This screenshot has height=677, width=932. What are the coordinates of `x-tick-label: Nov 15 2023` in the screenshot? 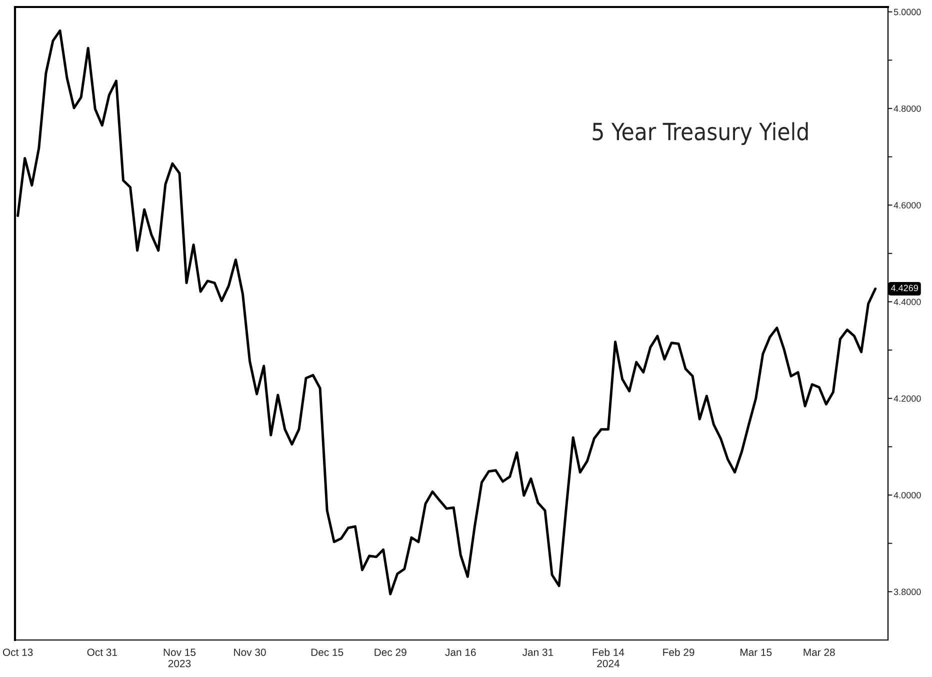 It's located at (180, 658).